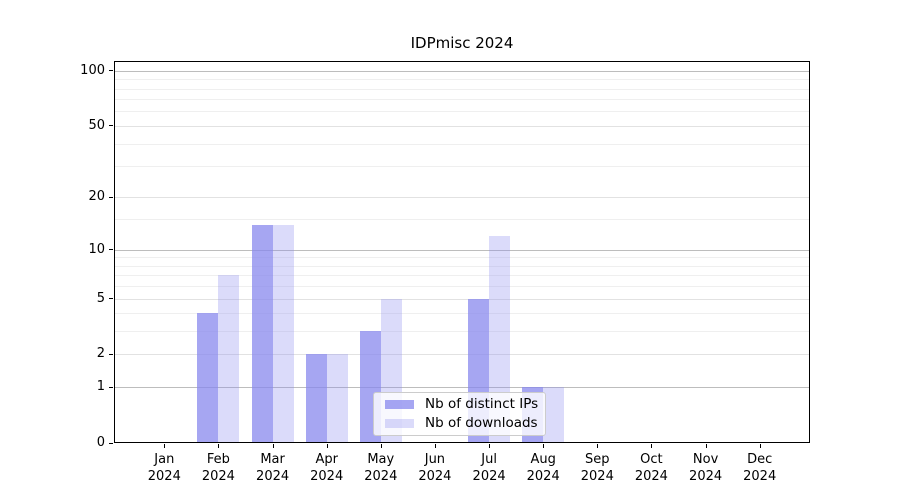  Describe the element at coordinates (229, 359) in the screenshot. I see `bar-downloads-feb` at that location.